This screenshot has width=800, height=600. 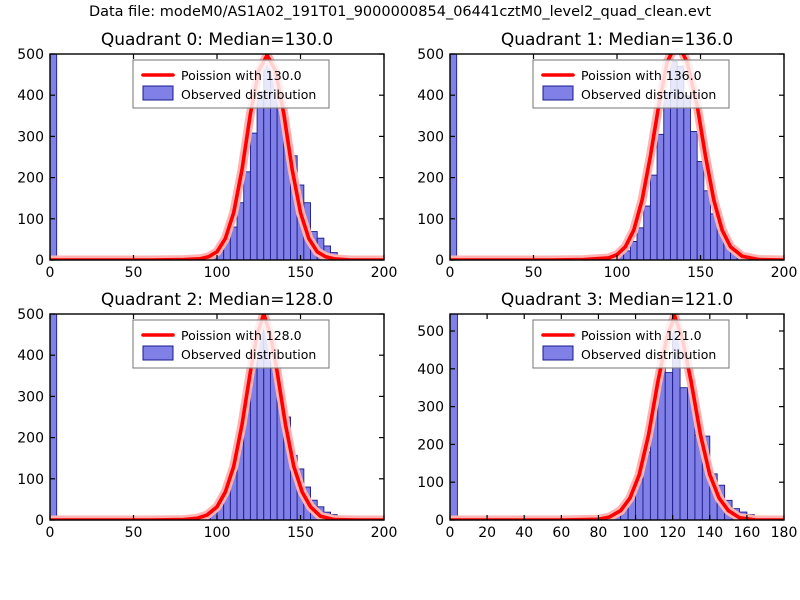 I want to click on subplot-title: Quadrant 2: Median=128.0, so click(x=217, y=300).